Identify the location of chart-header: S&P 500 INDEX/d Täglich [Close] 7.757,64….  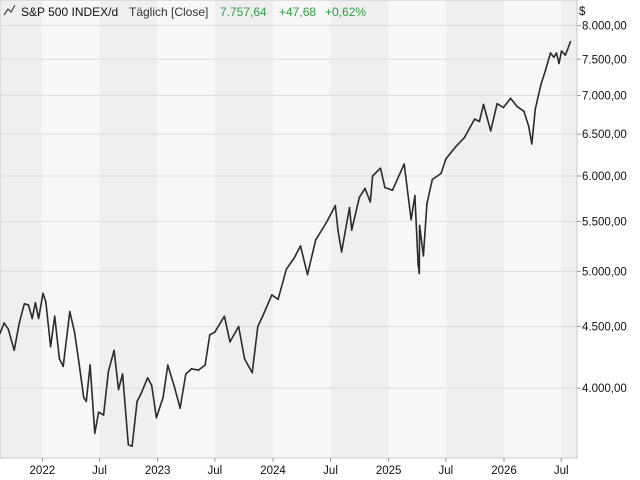
(184, 11).